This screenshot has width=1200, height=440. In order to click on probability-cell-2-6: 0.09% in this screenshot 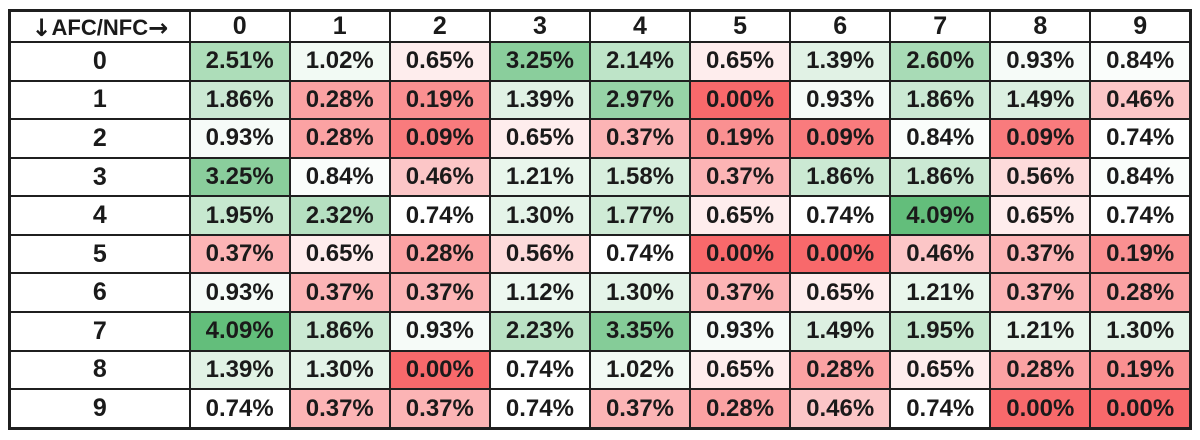, I will do `click(840, 138)`.